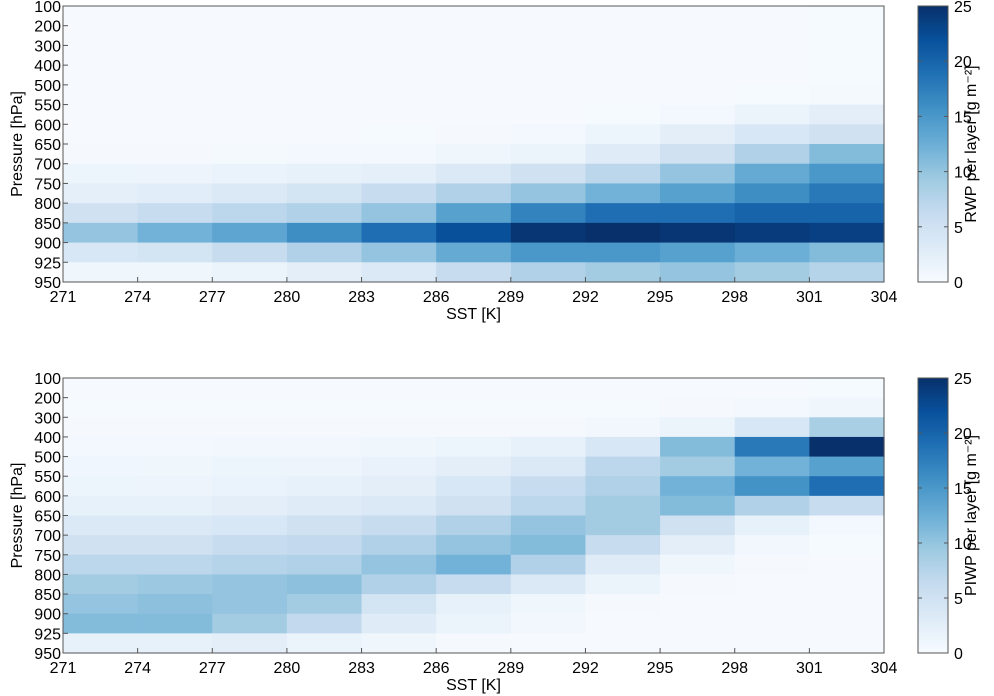 The width and height of the screenshot is (994, 696). Describe the element at coordinates (47, 595) in the screenshot. I see `y-tick-label: 850` at that location.